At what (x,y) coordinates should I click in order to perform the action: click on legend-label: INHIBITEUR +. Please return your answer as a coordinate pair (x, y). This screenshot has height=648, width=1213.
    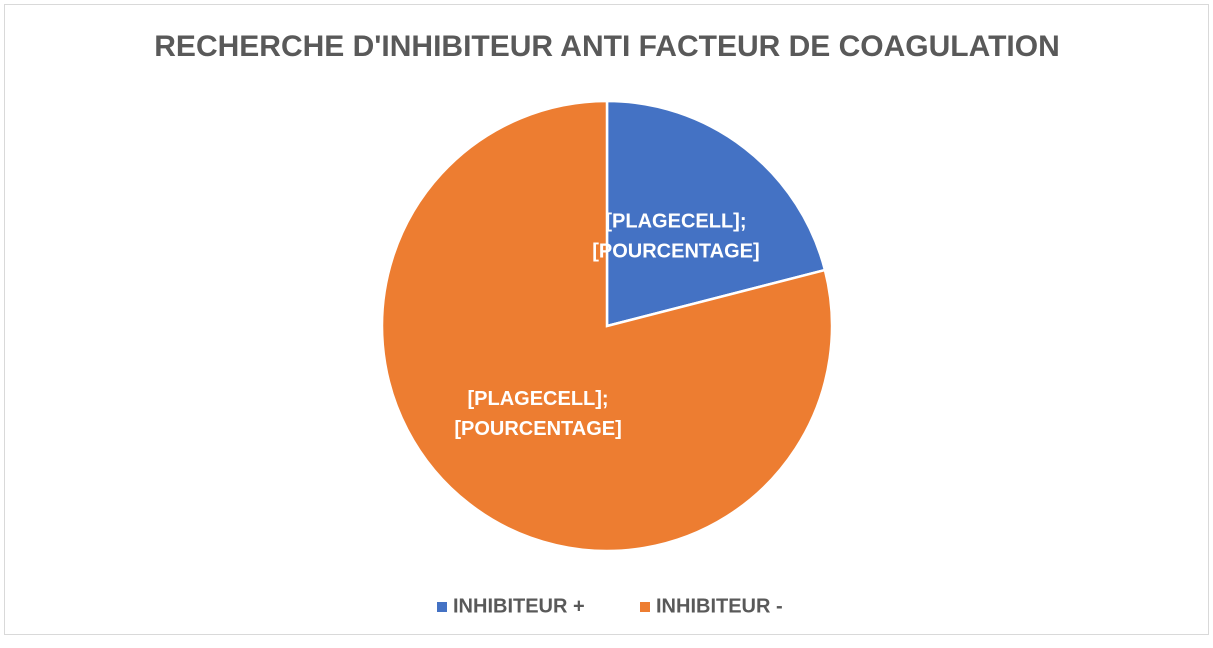
    Looking at the image, I should click on (519, 606).